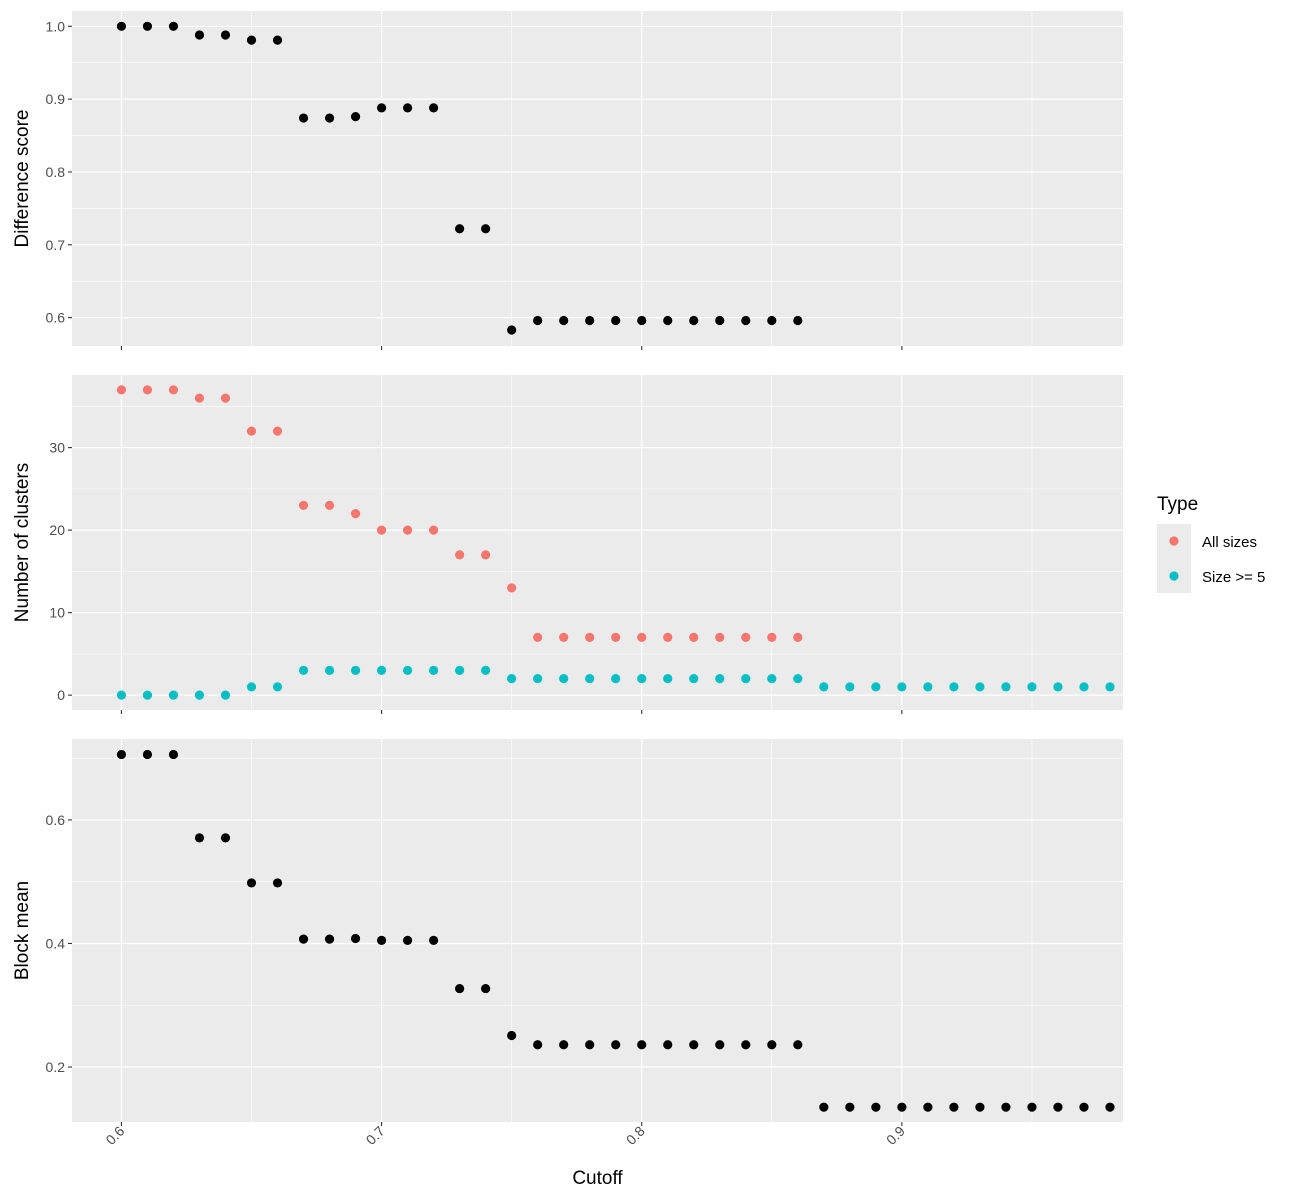 The width and height of the screenshot is (1300, 1200). What do you see at coordinates (22, 179) in the screenshot?
I see `y-axis-title: Difference score` at bounding box center [22, 179].